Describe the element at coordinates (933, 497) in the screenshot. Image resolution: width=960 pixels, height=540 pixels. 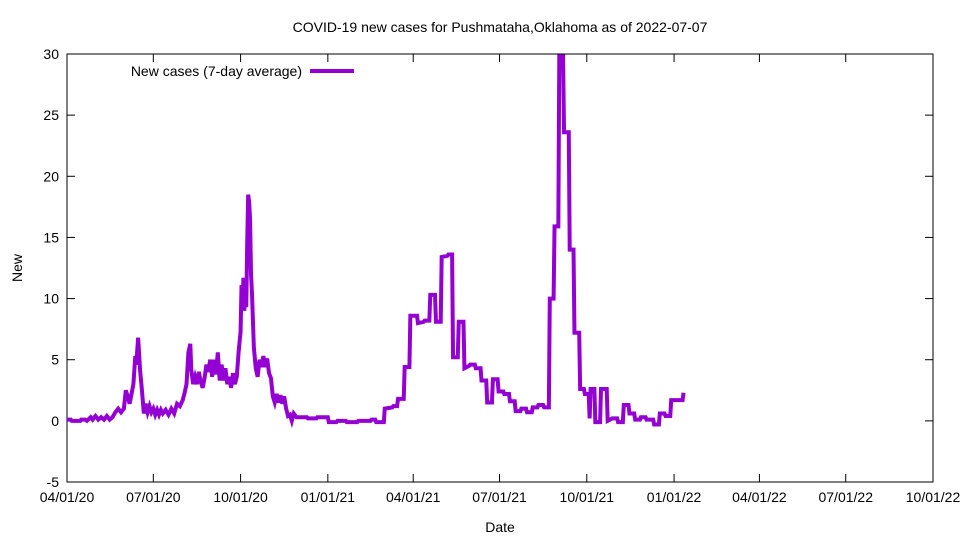
I see `x-tick-label: 10/01/22` at that location.